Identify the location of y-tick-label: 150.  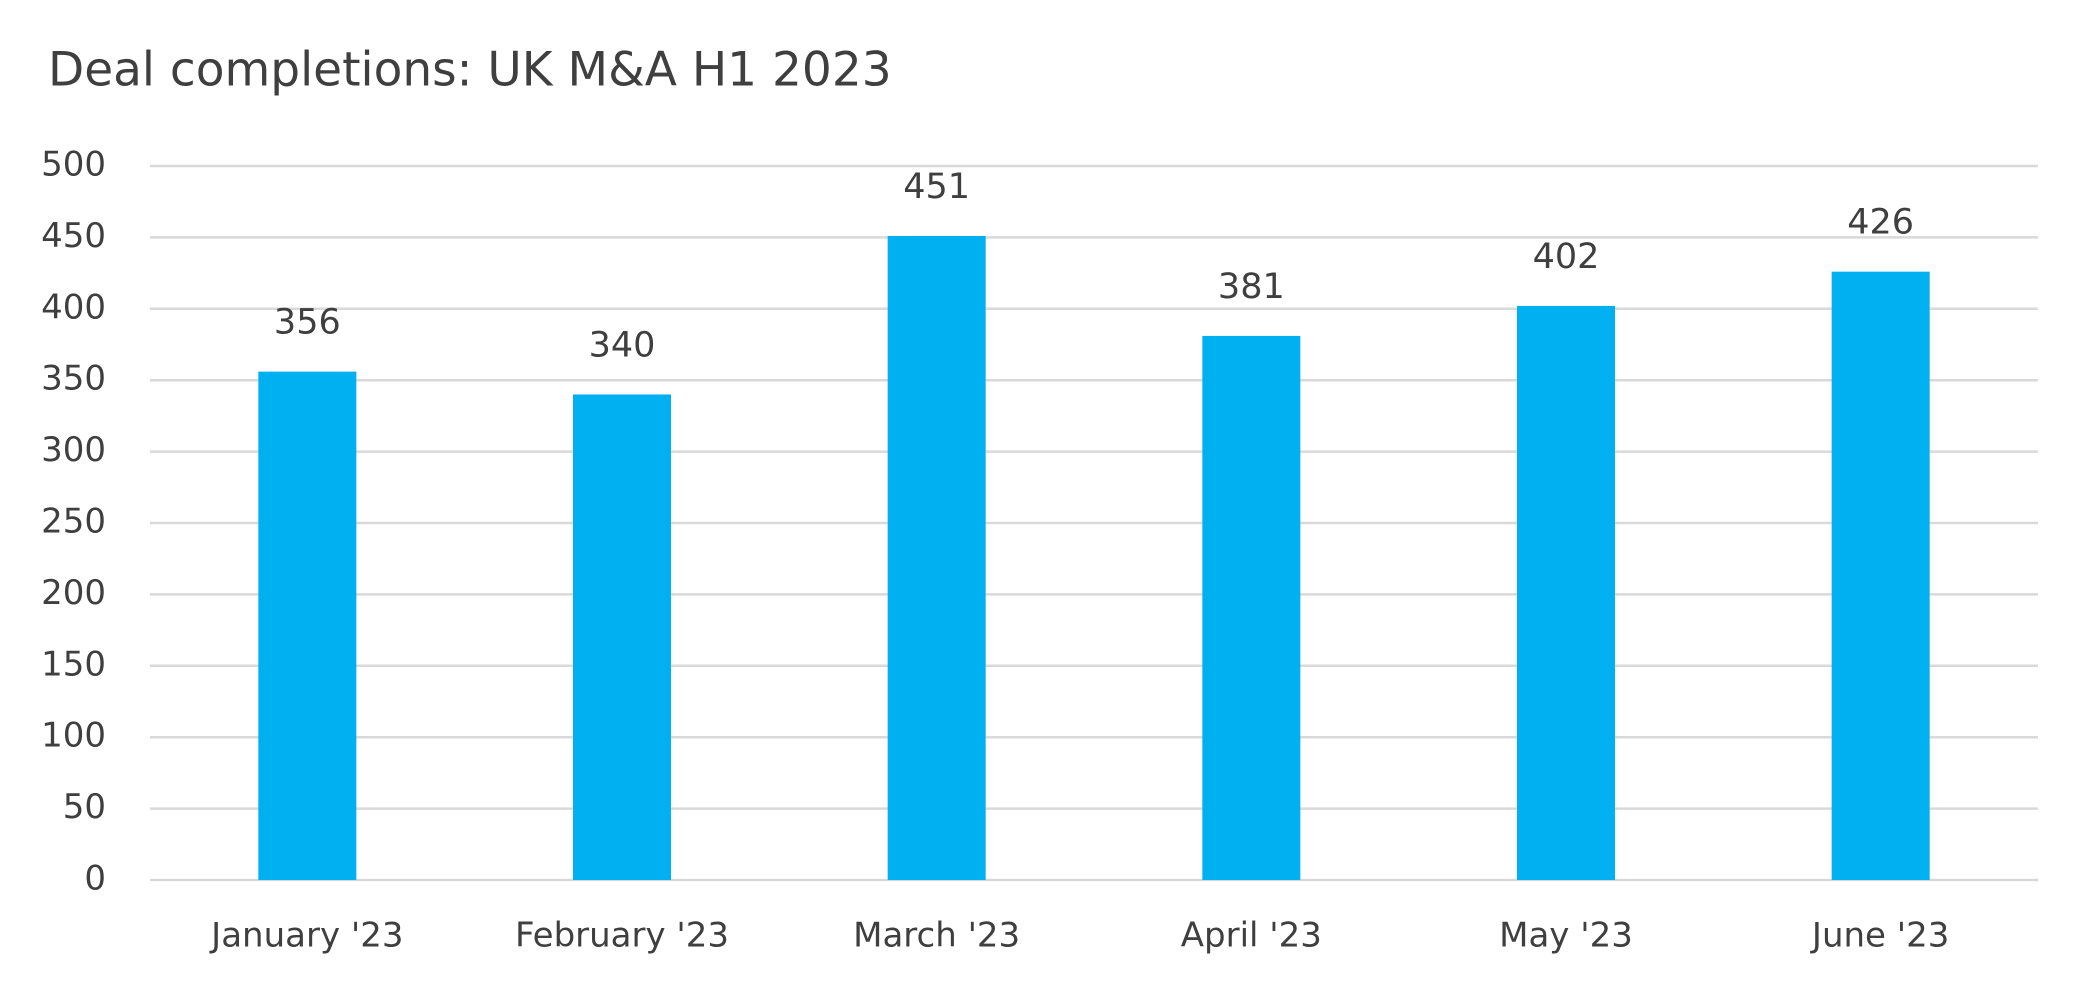
(73, 664).